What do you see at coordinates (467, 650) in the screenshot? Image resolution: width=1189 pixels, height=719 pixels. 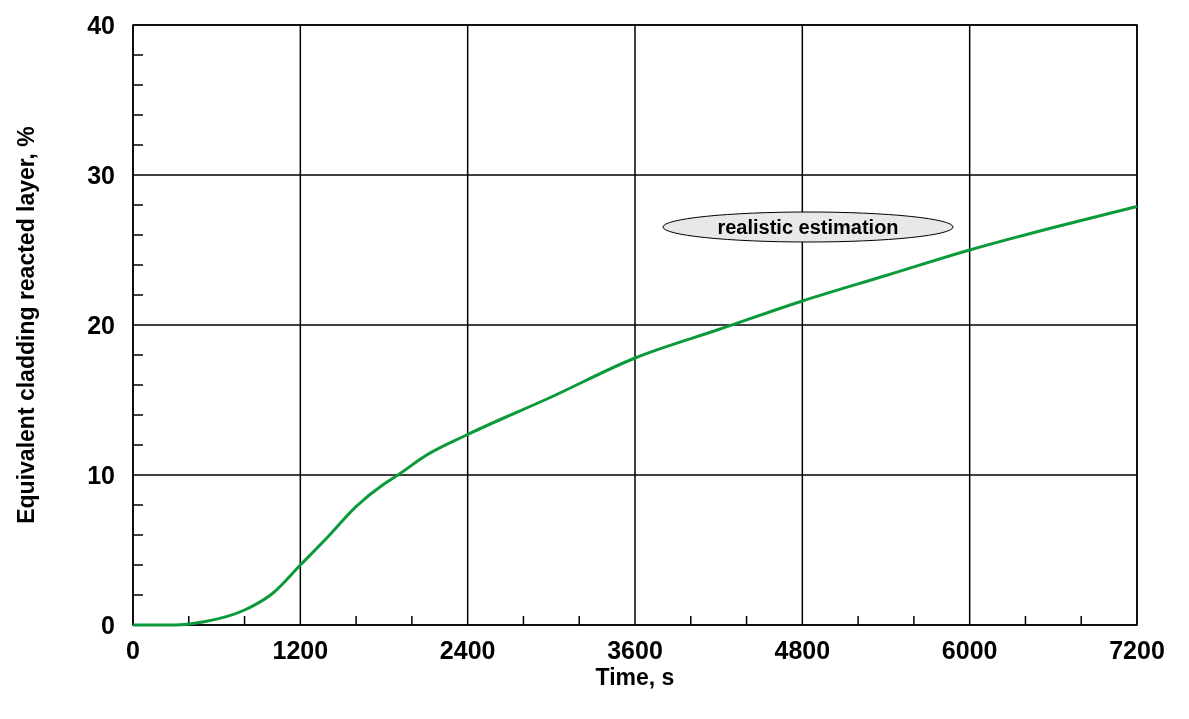 I see `x-tick-label: 2400` at bounding box center [467, 650].